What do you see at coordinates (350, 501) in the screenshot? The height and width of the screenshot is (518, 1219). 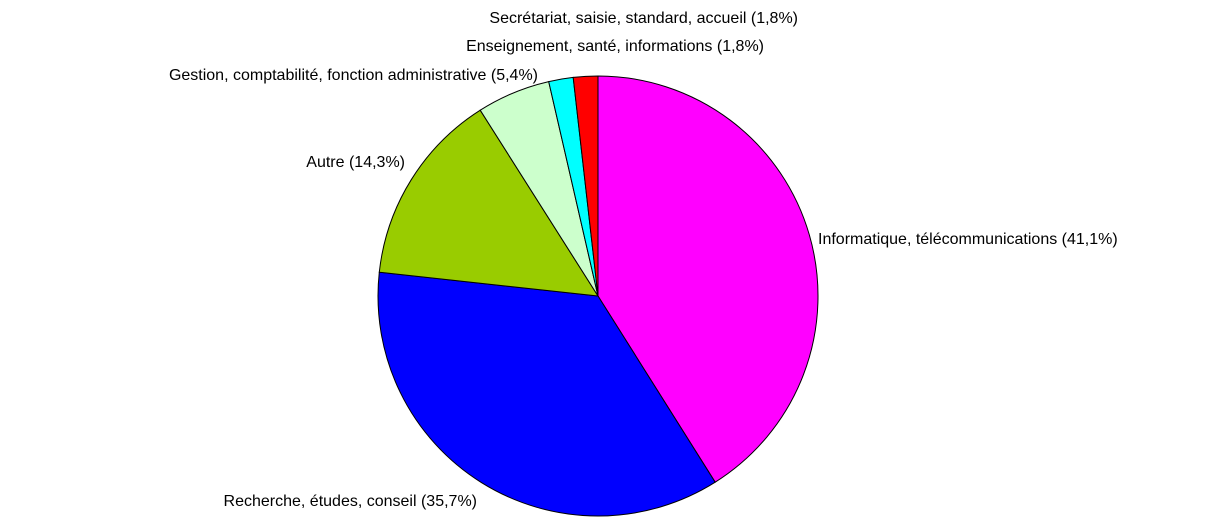 I see `slice-label: Recherche, études, conseil (35,7%)` at bounding box center [350, 501].